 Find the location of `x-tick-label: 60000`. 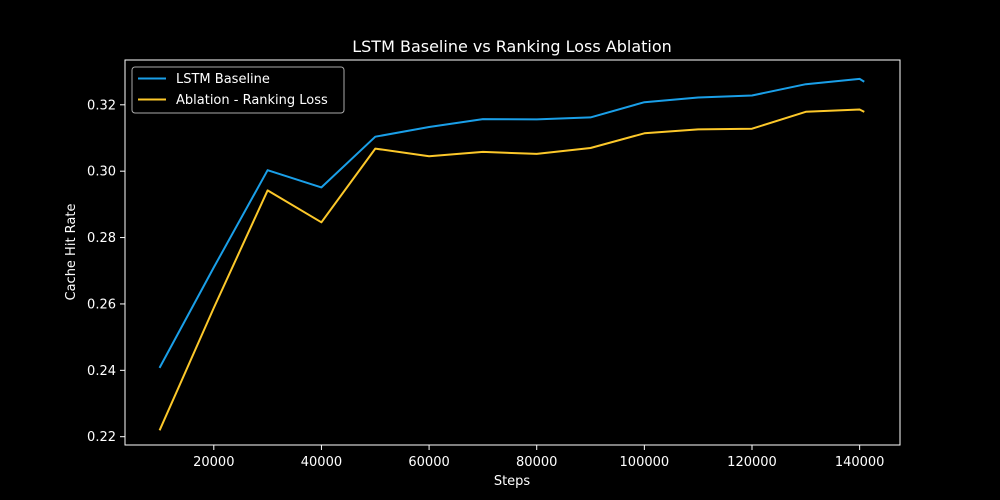

x-tick-label: 60000 is located at coordinates (428, 462).